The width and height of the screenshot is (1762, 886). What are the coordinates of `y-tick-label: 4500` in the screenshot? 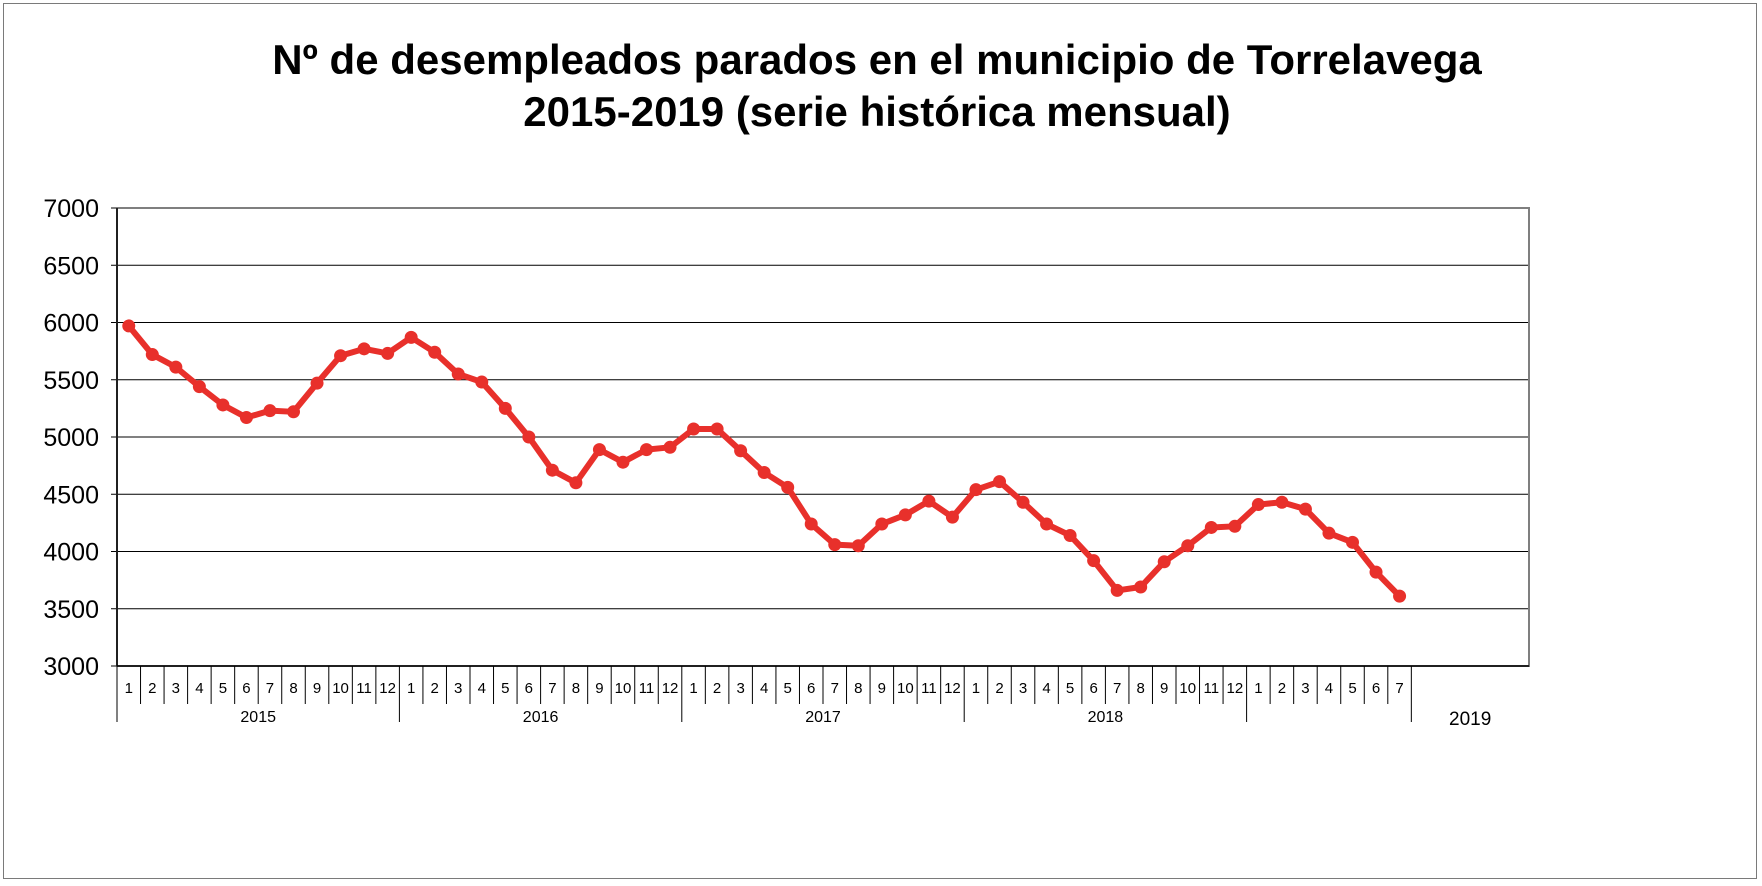 It's located at (71, 495).